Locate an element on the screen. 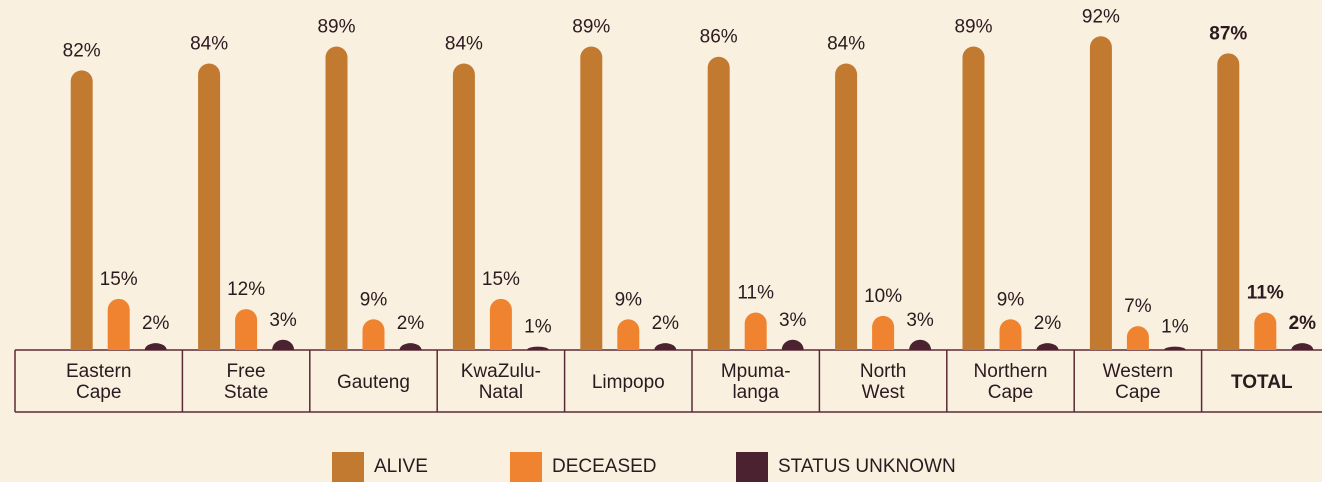  category-label: Limpopo is located at coordinates (628, 382).